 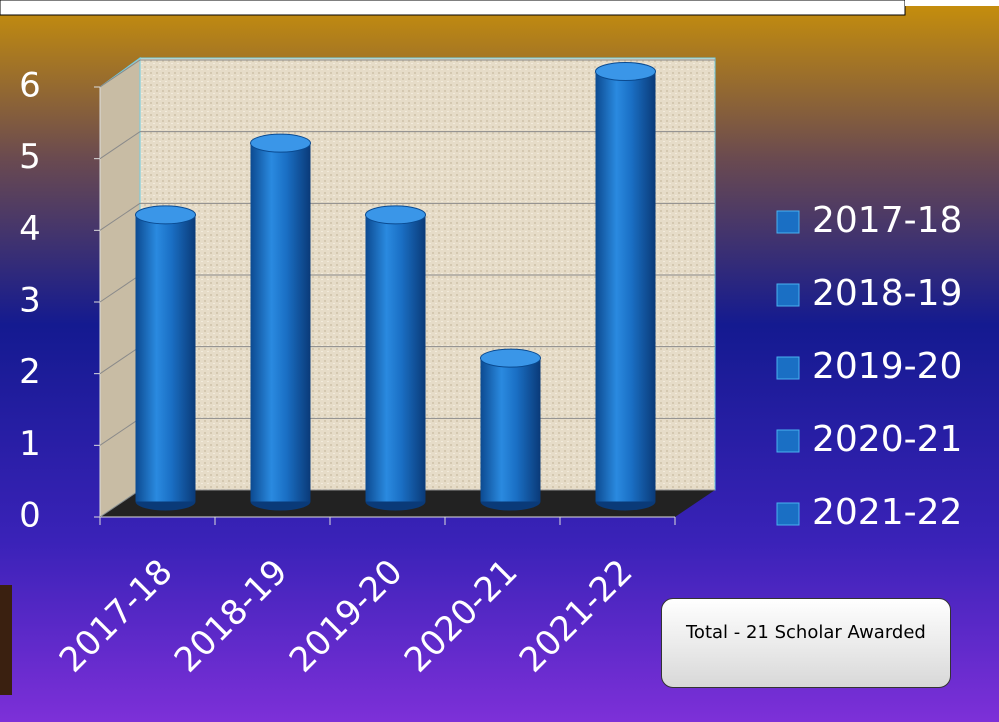 I want to click on legend-label: 2020-21, so click(x=887, y=439).